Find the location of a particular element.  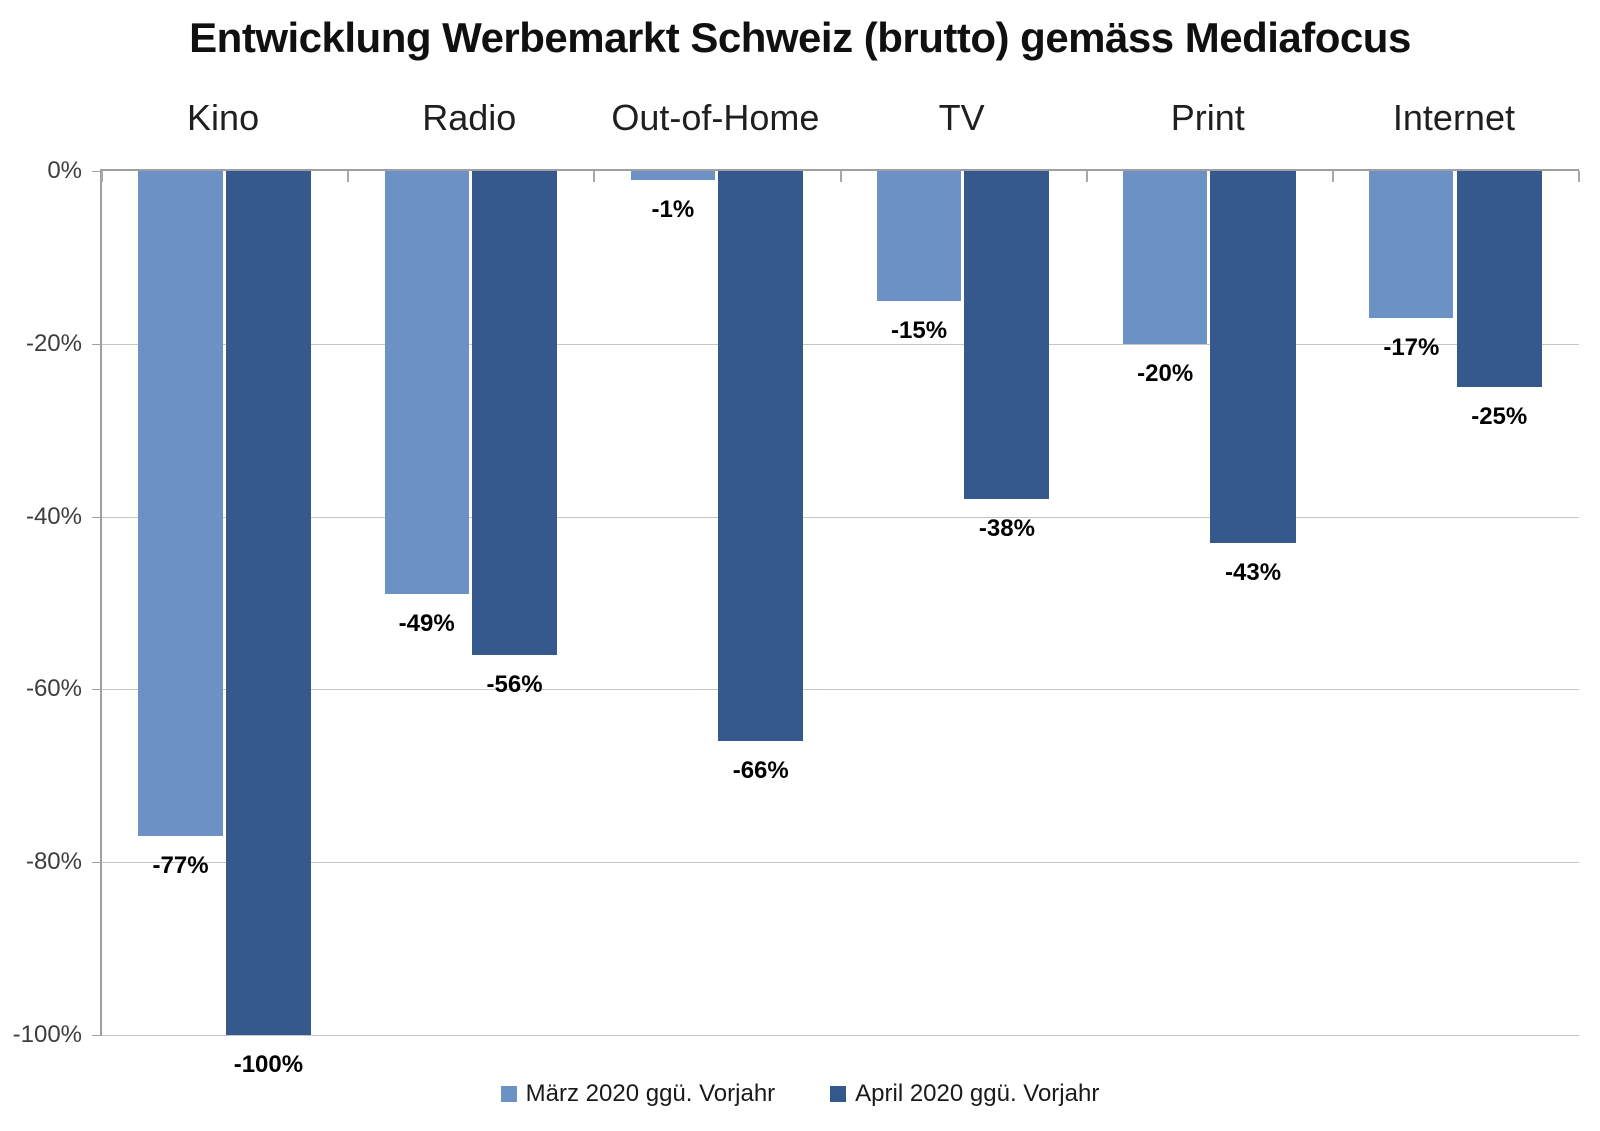

category-label: Internet is located at coordinates (1453, 117).